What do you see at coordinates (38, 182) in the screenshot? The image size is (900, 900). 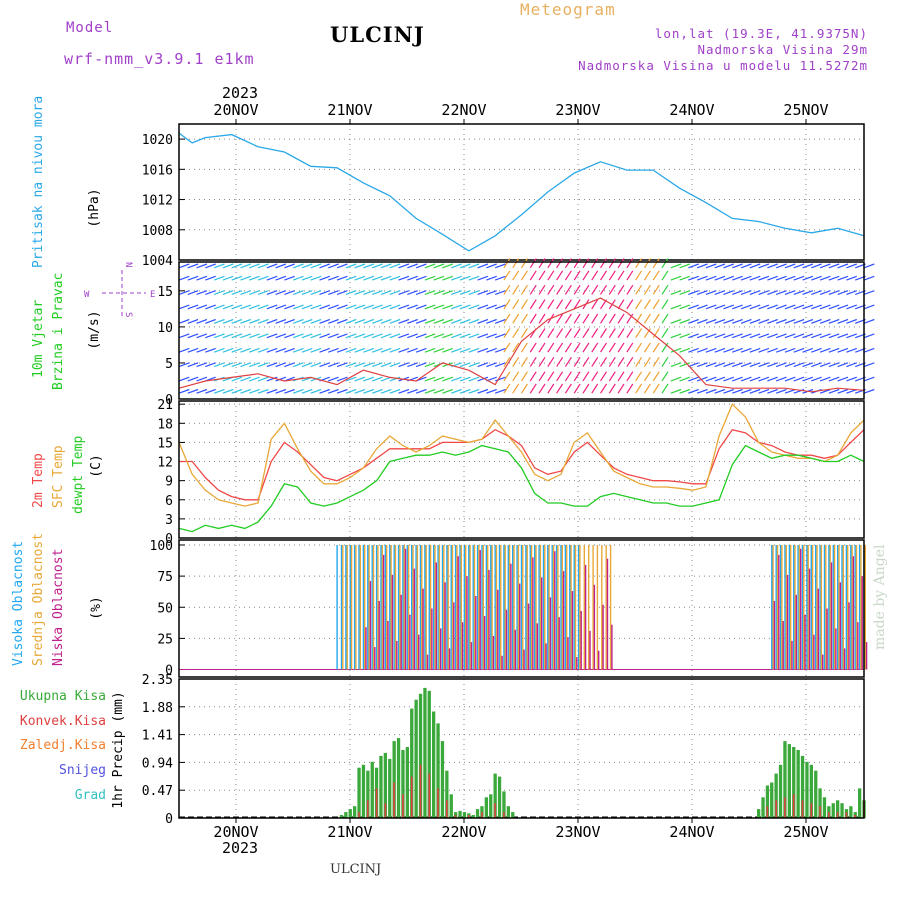 I see `pressure-label: Pritisak na nivou mora` at bounding box center [38, 182].